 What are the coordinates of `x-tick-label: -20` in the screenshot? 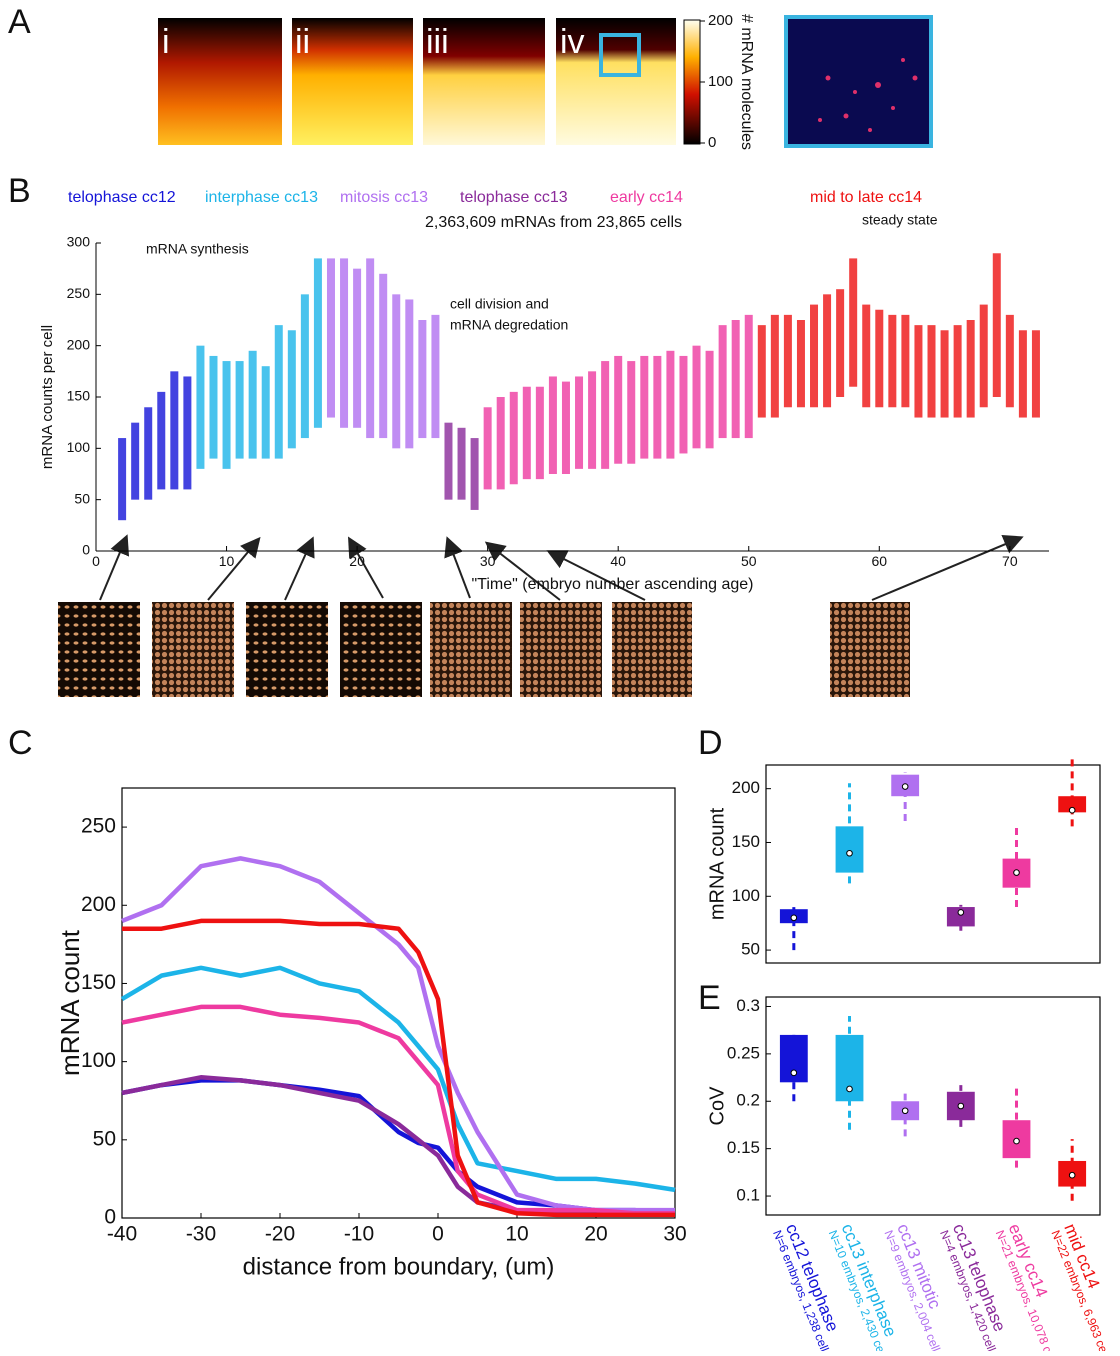 It's located at (280, 1233).